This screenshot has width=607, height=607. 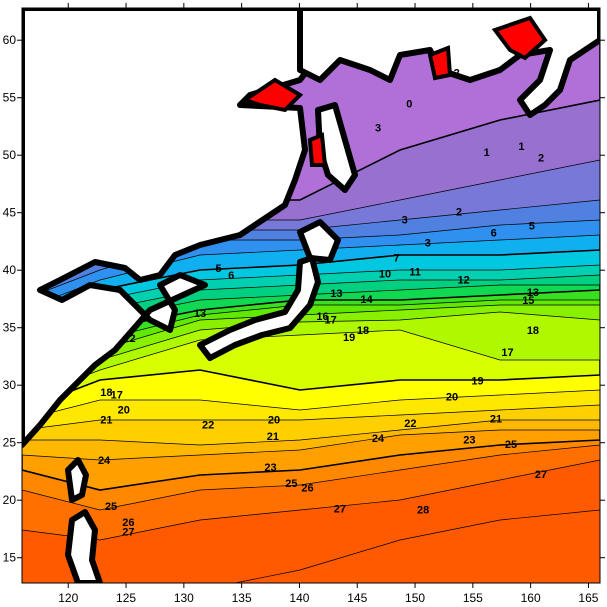 I want to click on contour-label: 28, so click(x=423, y=510).